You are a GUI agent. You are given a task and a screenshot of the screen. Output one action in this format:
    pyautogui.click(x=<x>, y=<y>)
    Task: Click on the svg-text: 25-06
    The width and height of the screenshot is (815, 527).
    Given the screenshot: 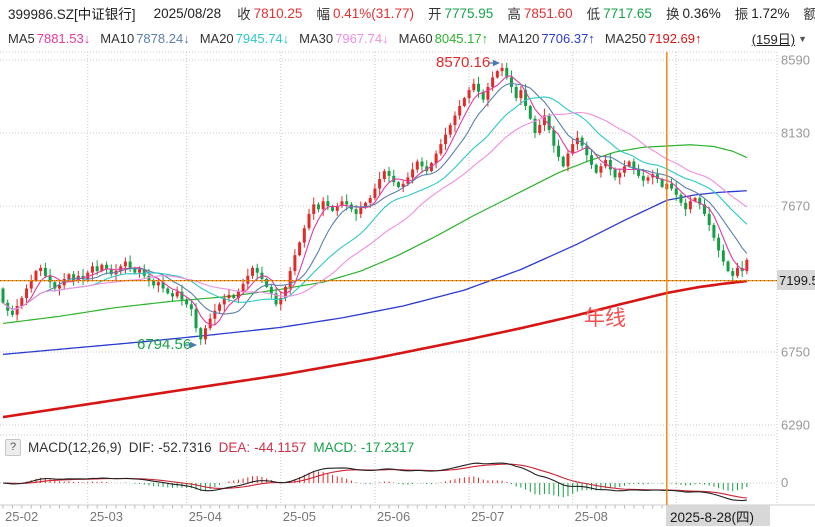 What is the action you would take?
    pyautogui.click(x=393, y=516)
    